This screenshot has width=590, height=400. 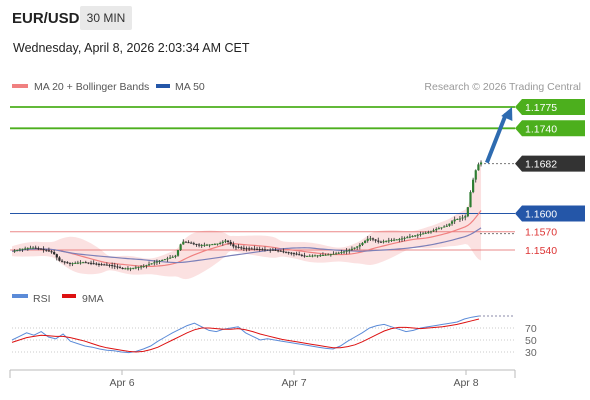 What do you see at coordinates (541, 251) in the screenshot?
I see `support-price-label: 1.1540` at bounding box center [541, 251].